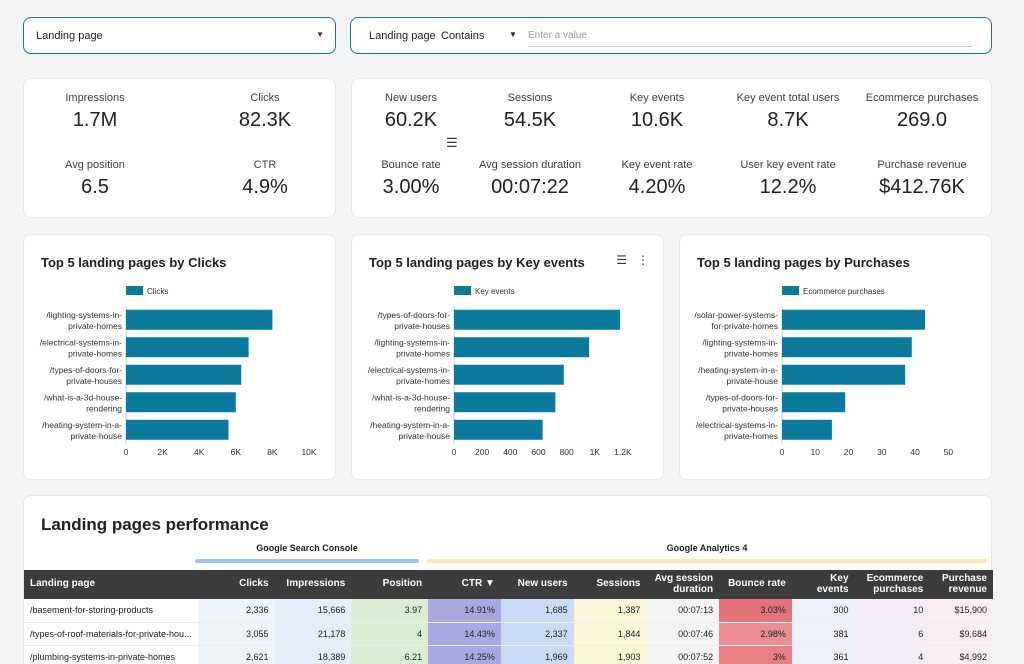 This screenshot has width=1024, height=664. I want to click on column-header: Ecommerce purchases, so click(892, 584).